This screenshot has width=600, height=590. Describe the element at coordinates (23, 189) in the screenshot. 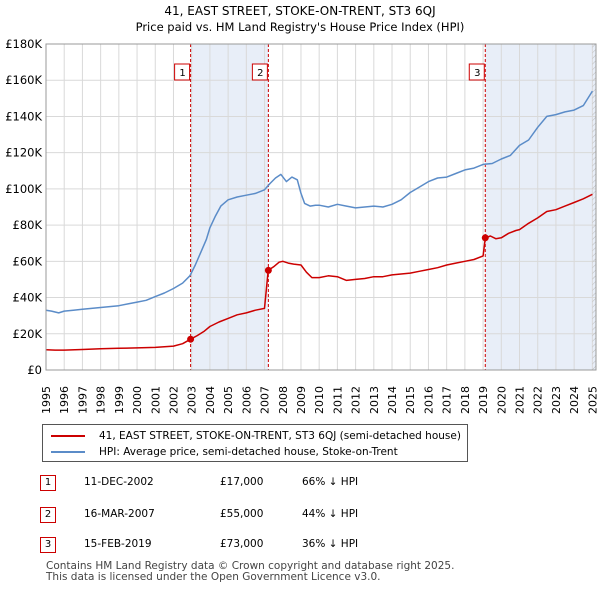

I see `y-tick-label: £100K` at that location.